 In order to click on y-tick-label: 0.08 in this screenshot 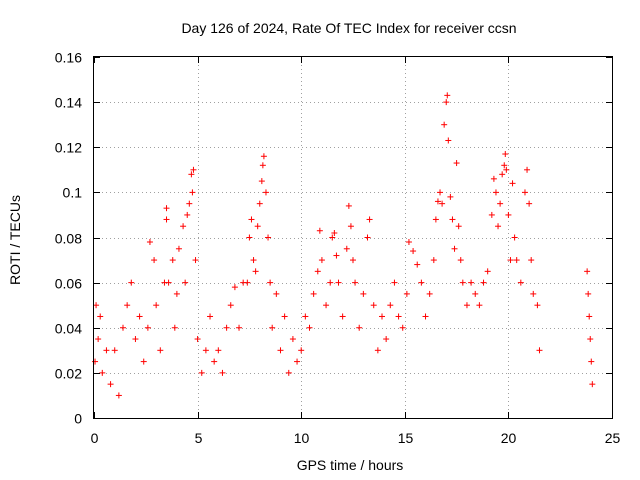, I will do `click(68, 239)`.